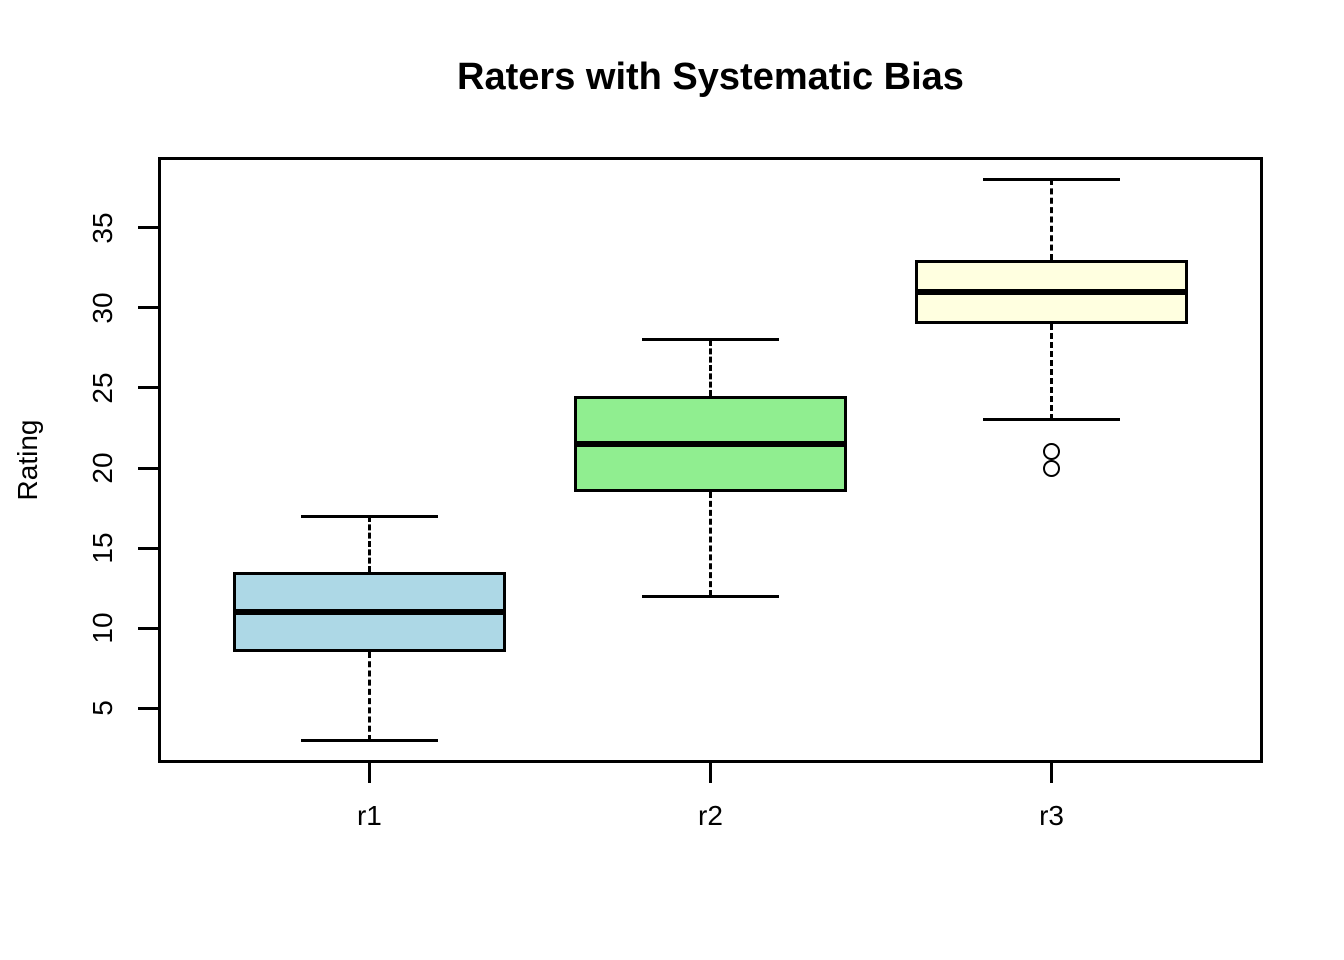 The width and height of the screenshot is (1344, 960). Describe the element at coordinates (102, 388) in the screenshot. I see `y-tick-label: 25` at that location.